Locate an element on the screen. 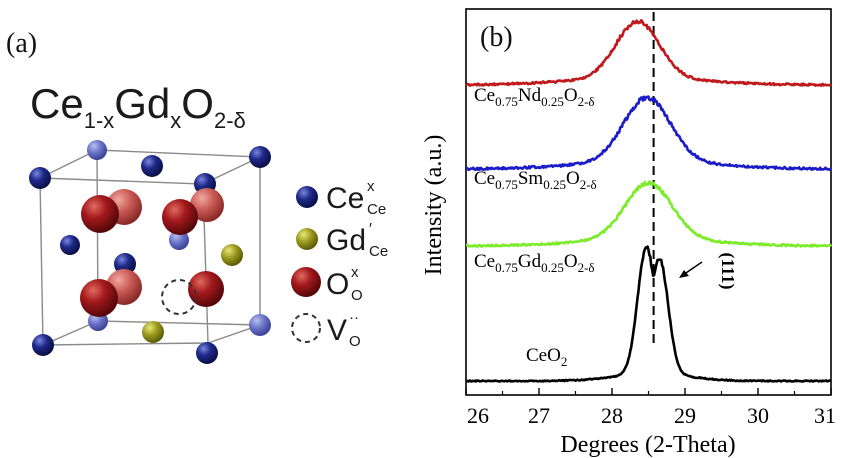 The height and width of the screenshot is (458, 843). x-tick-label: 31 is located at coordinates (825, 415).